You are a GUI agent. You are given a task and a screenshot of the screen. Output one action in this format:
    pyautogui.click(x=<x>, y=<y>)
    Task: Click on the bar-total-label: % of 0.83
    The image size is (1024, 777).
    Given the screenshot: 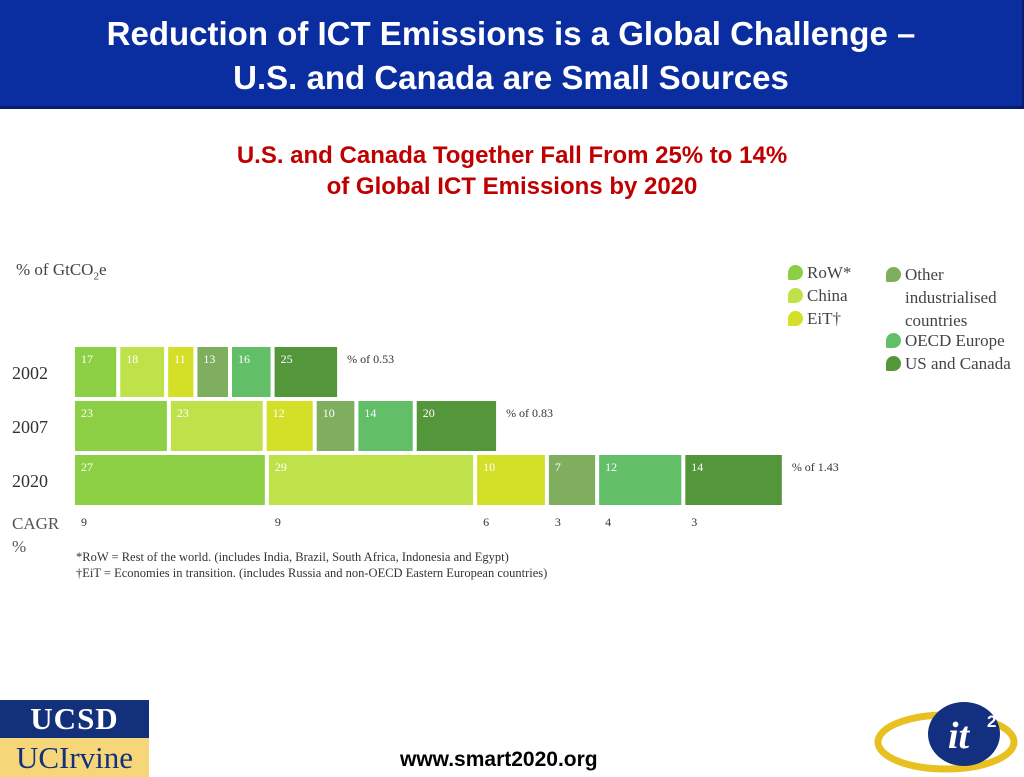 What is the action you would take?
    pyautogui.click(x=529, y=413)
    